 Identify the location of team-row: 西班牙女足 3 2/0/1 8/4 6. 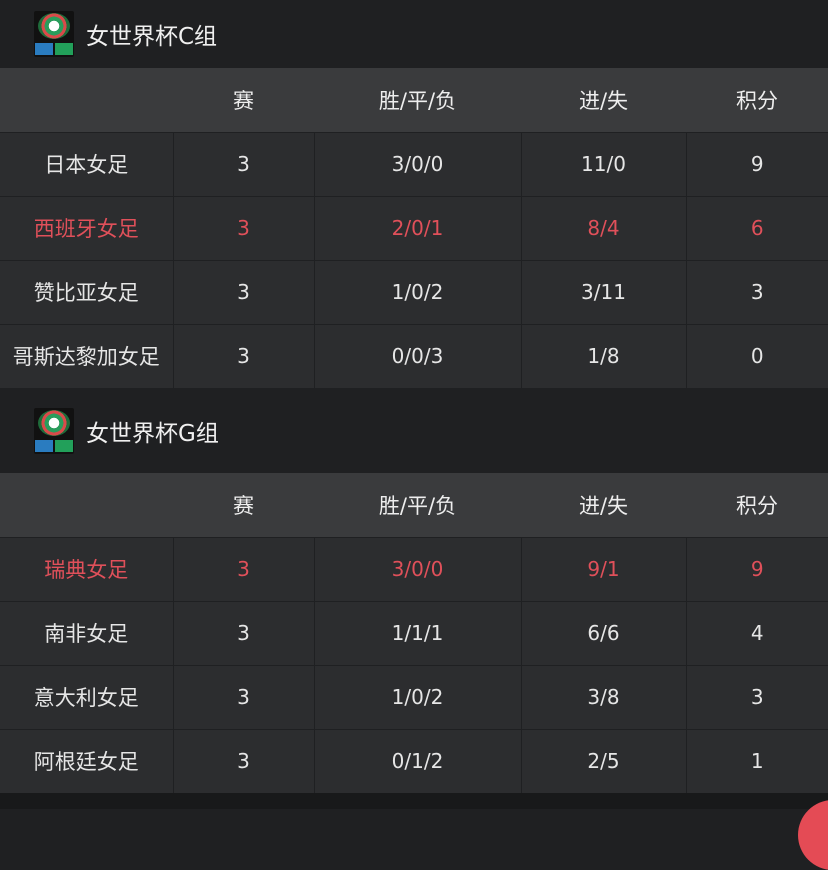
(414, 227).